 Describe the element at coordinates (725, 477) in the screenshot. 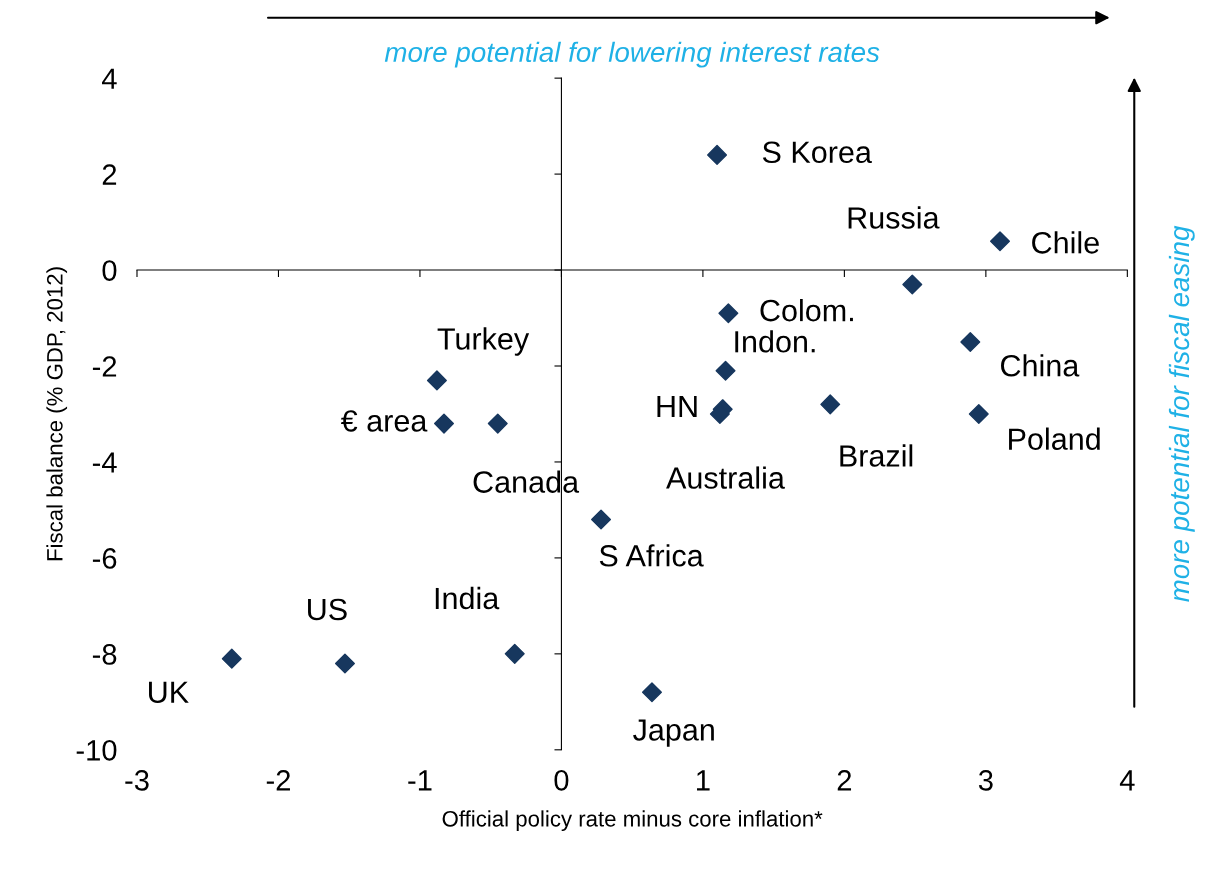

I see `annotation: Australia` at that location.